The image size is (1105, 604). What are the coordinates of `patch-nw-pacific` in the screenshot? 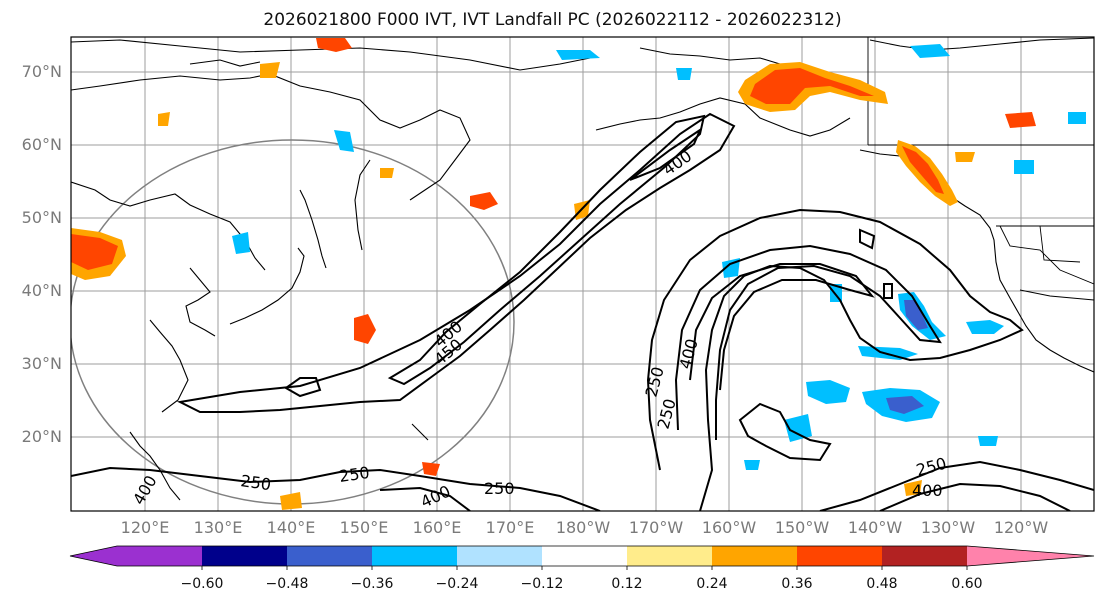 It's located at (365, 329).